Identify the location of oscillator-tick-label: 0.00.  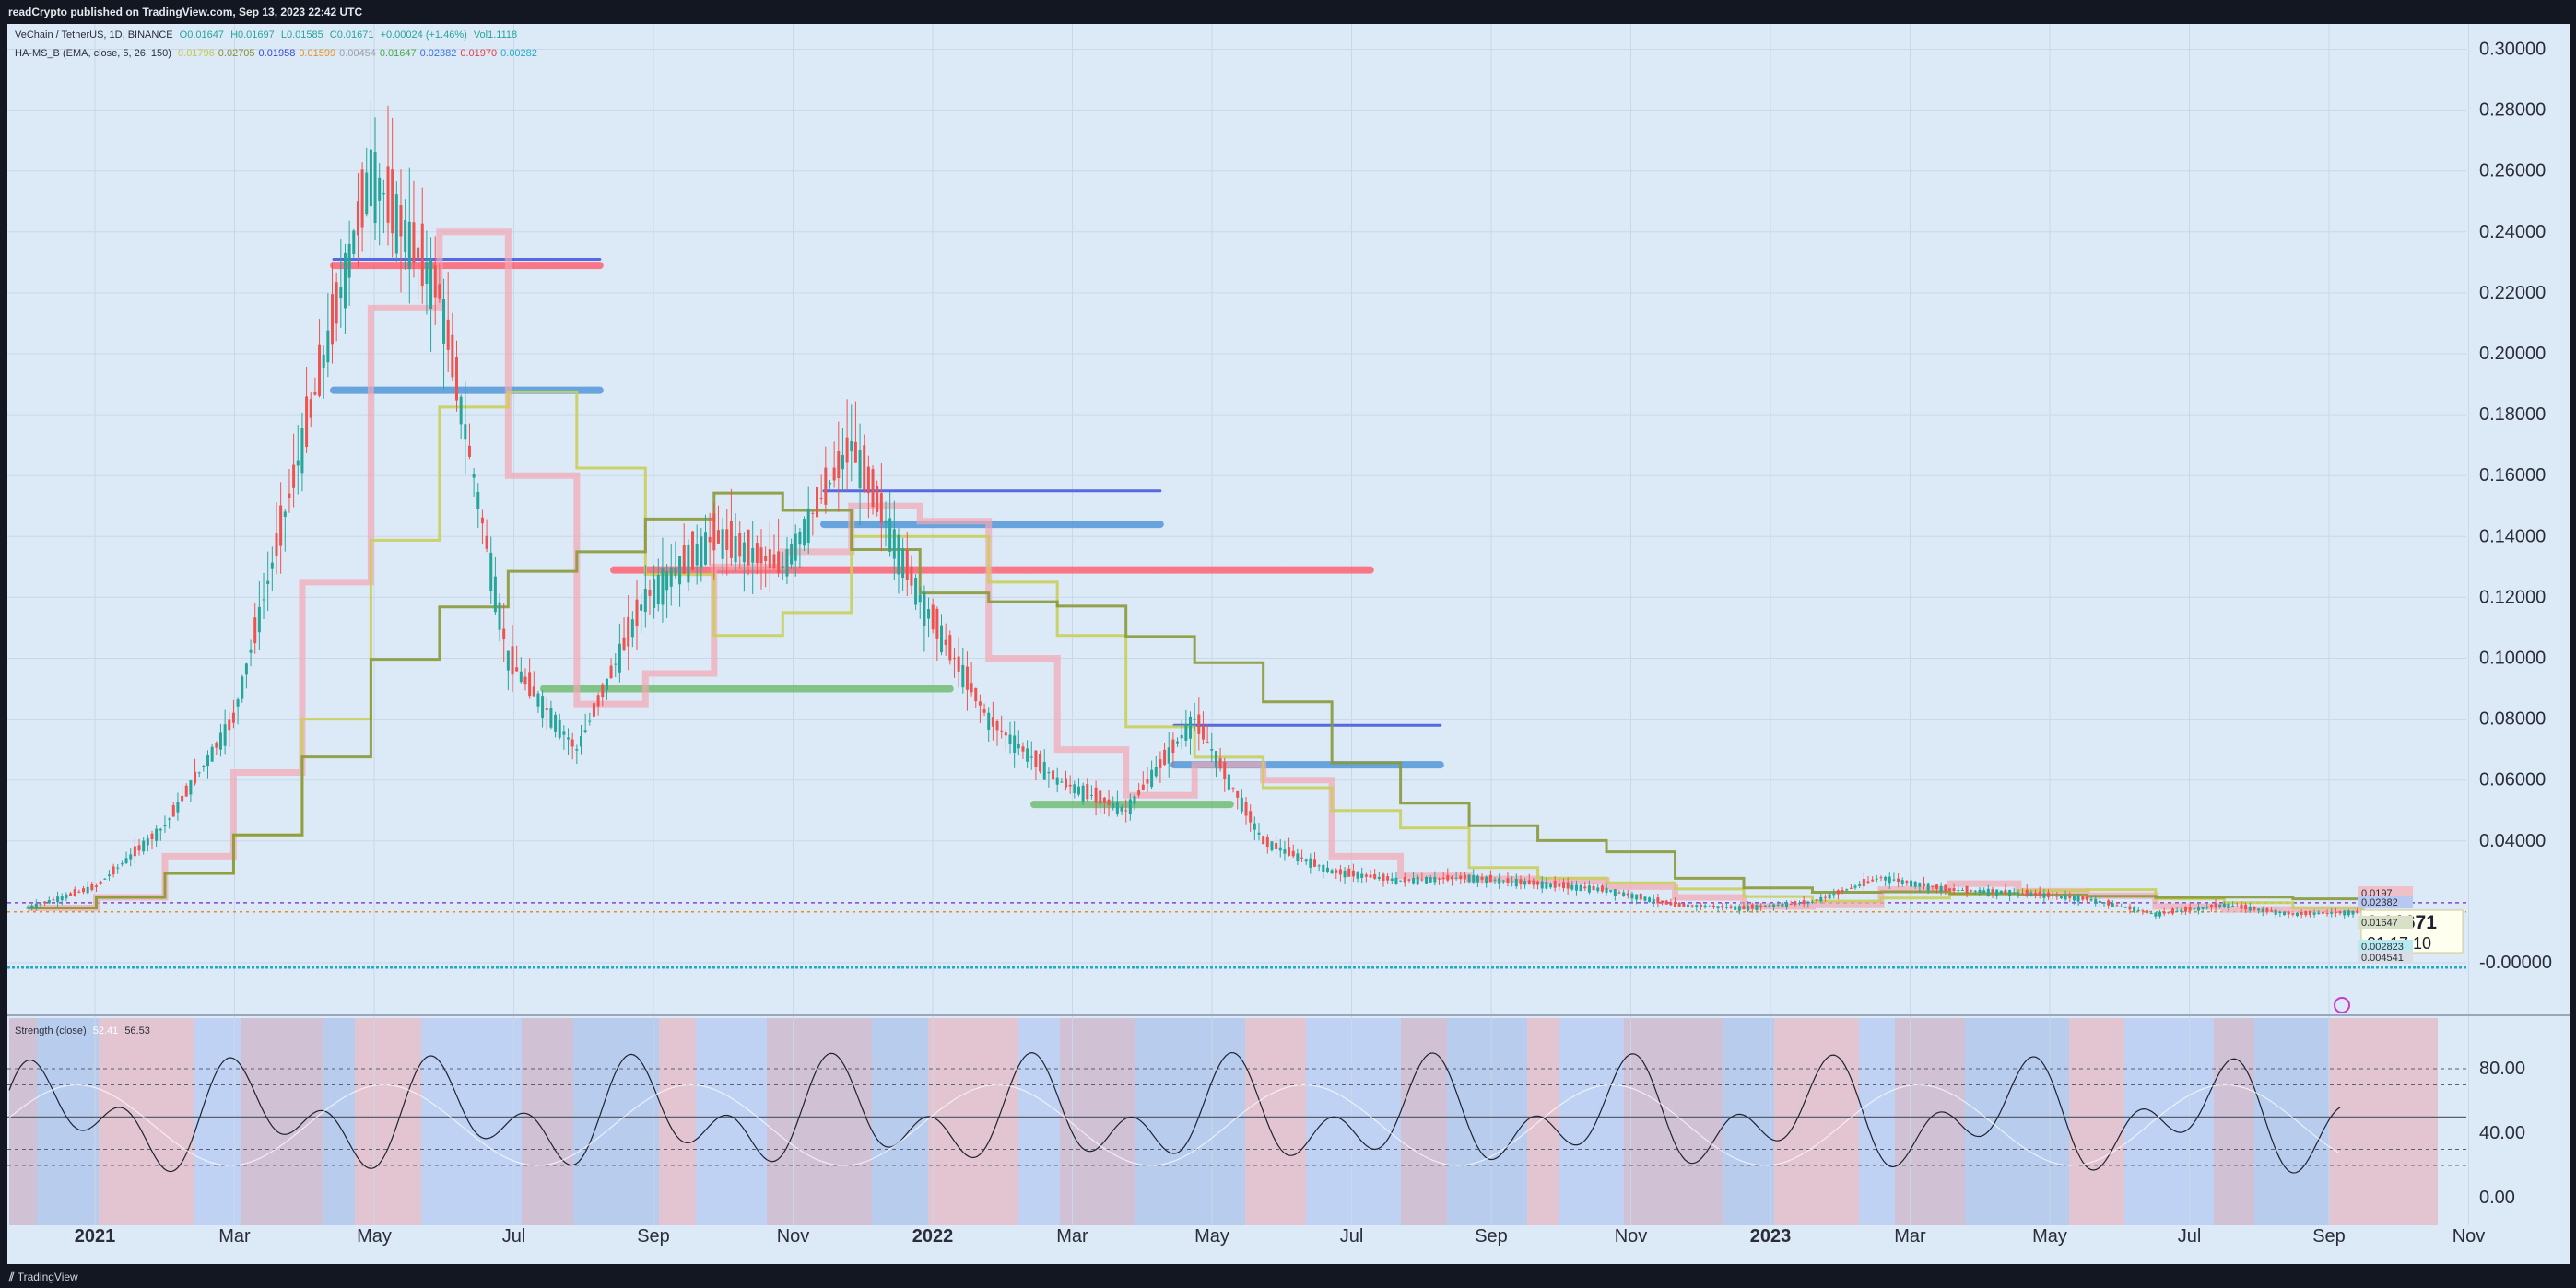
(2497, 1198).